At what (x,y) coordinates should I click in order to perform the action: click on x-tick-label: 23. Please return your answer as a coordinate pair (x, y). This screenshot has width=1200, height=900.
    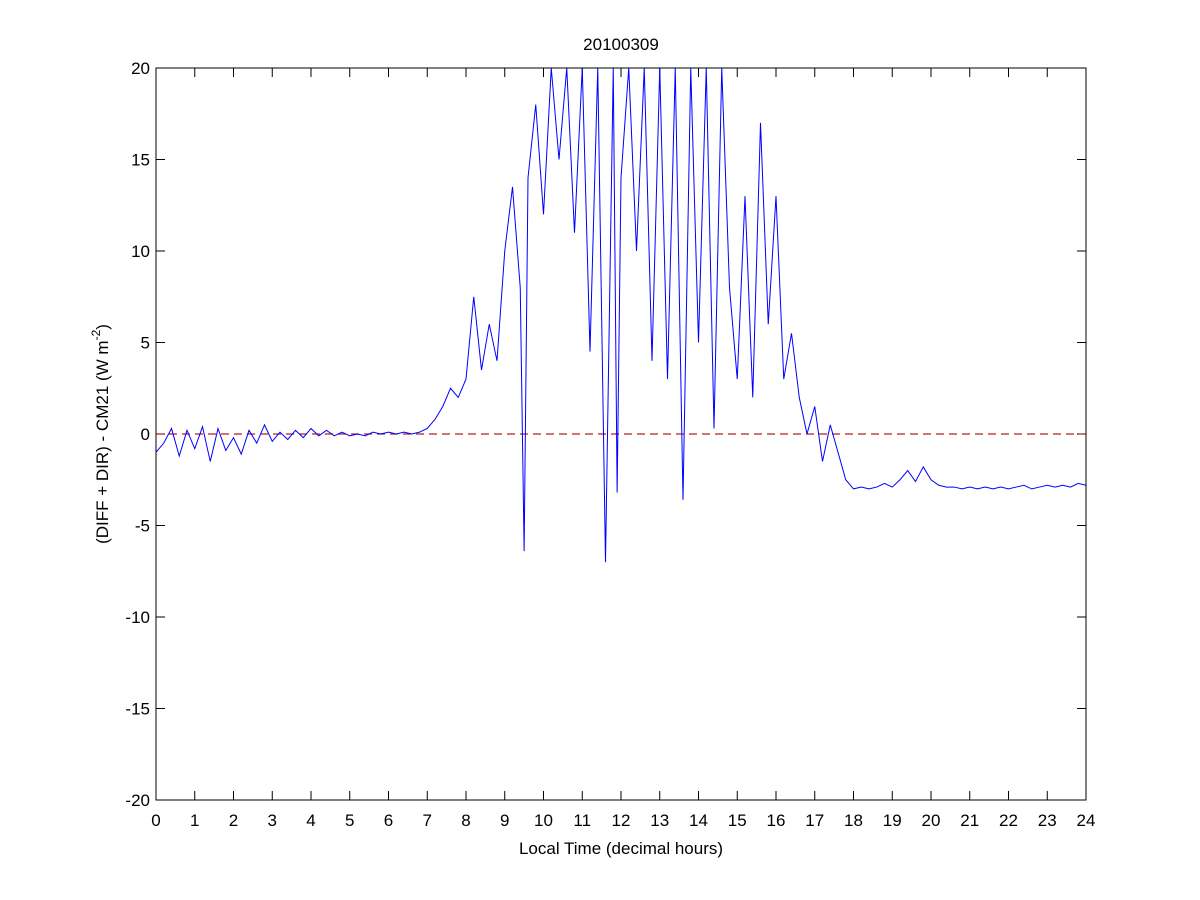
    Looking at the image, I should click on (1047, 820).